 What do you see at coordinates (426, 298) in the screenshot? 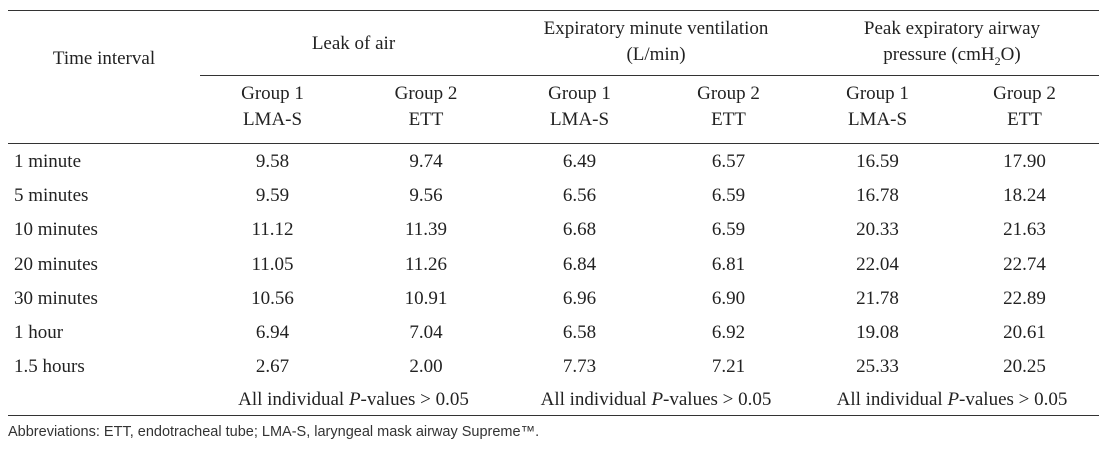
I see `leak-group2-cell: 10.91` at bounding box center [426, 298].